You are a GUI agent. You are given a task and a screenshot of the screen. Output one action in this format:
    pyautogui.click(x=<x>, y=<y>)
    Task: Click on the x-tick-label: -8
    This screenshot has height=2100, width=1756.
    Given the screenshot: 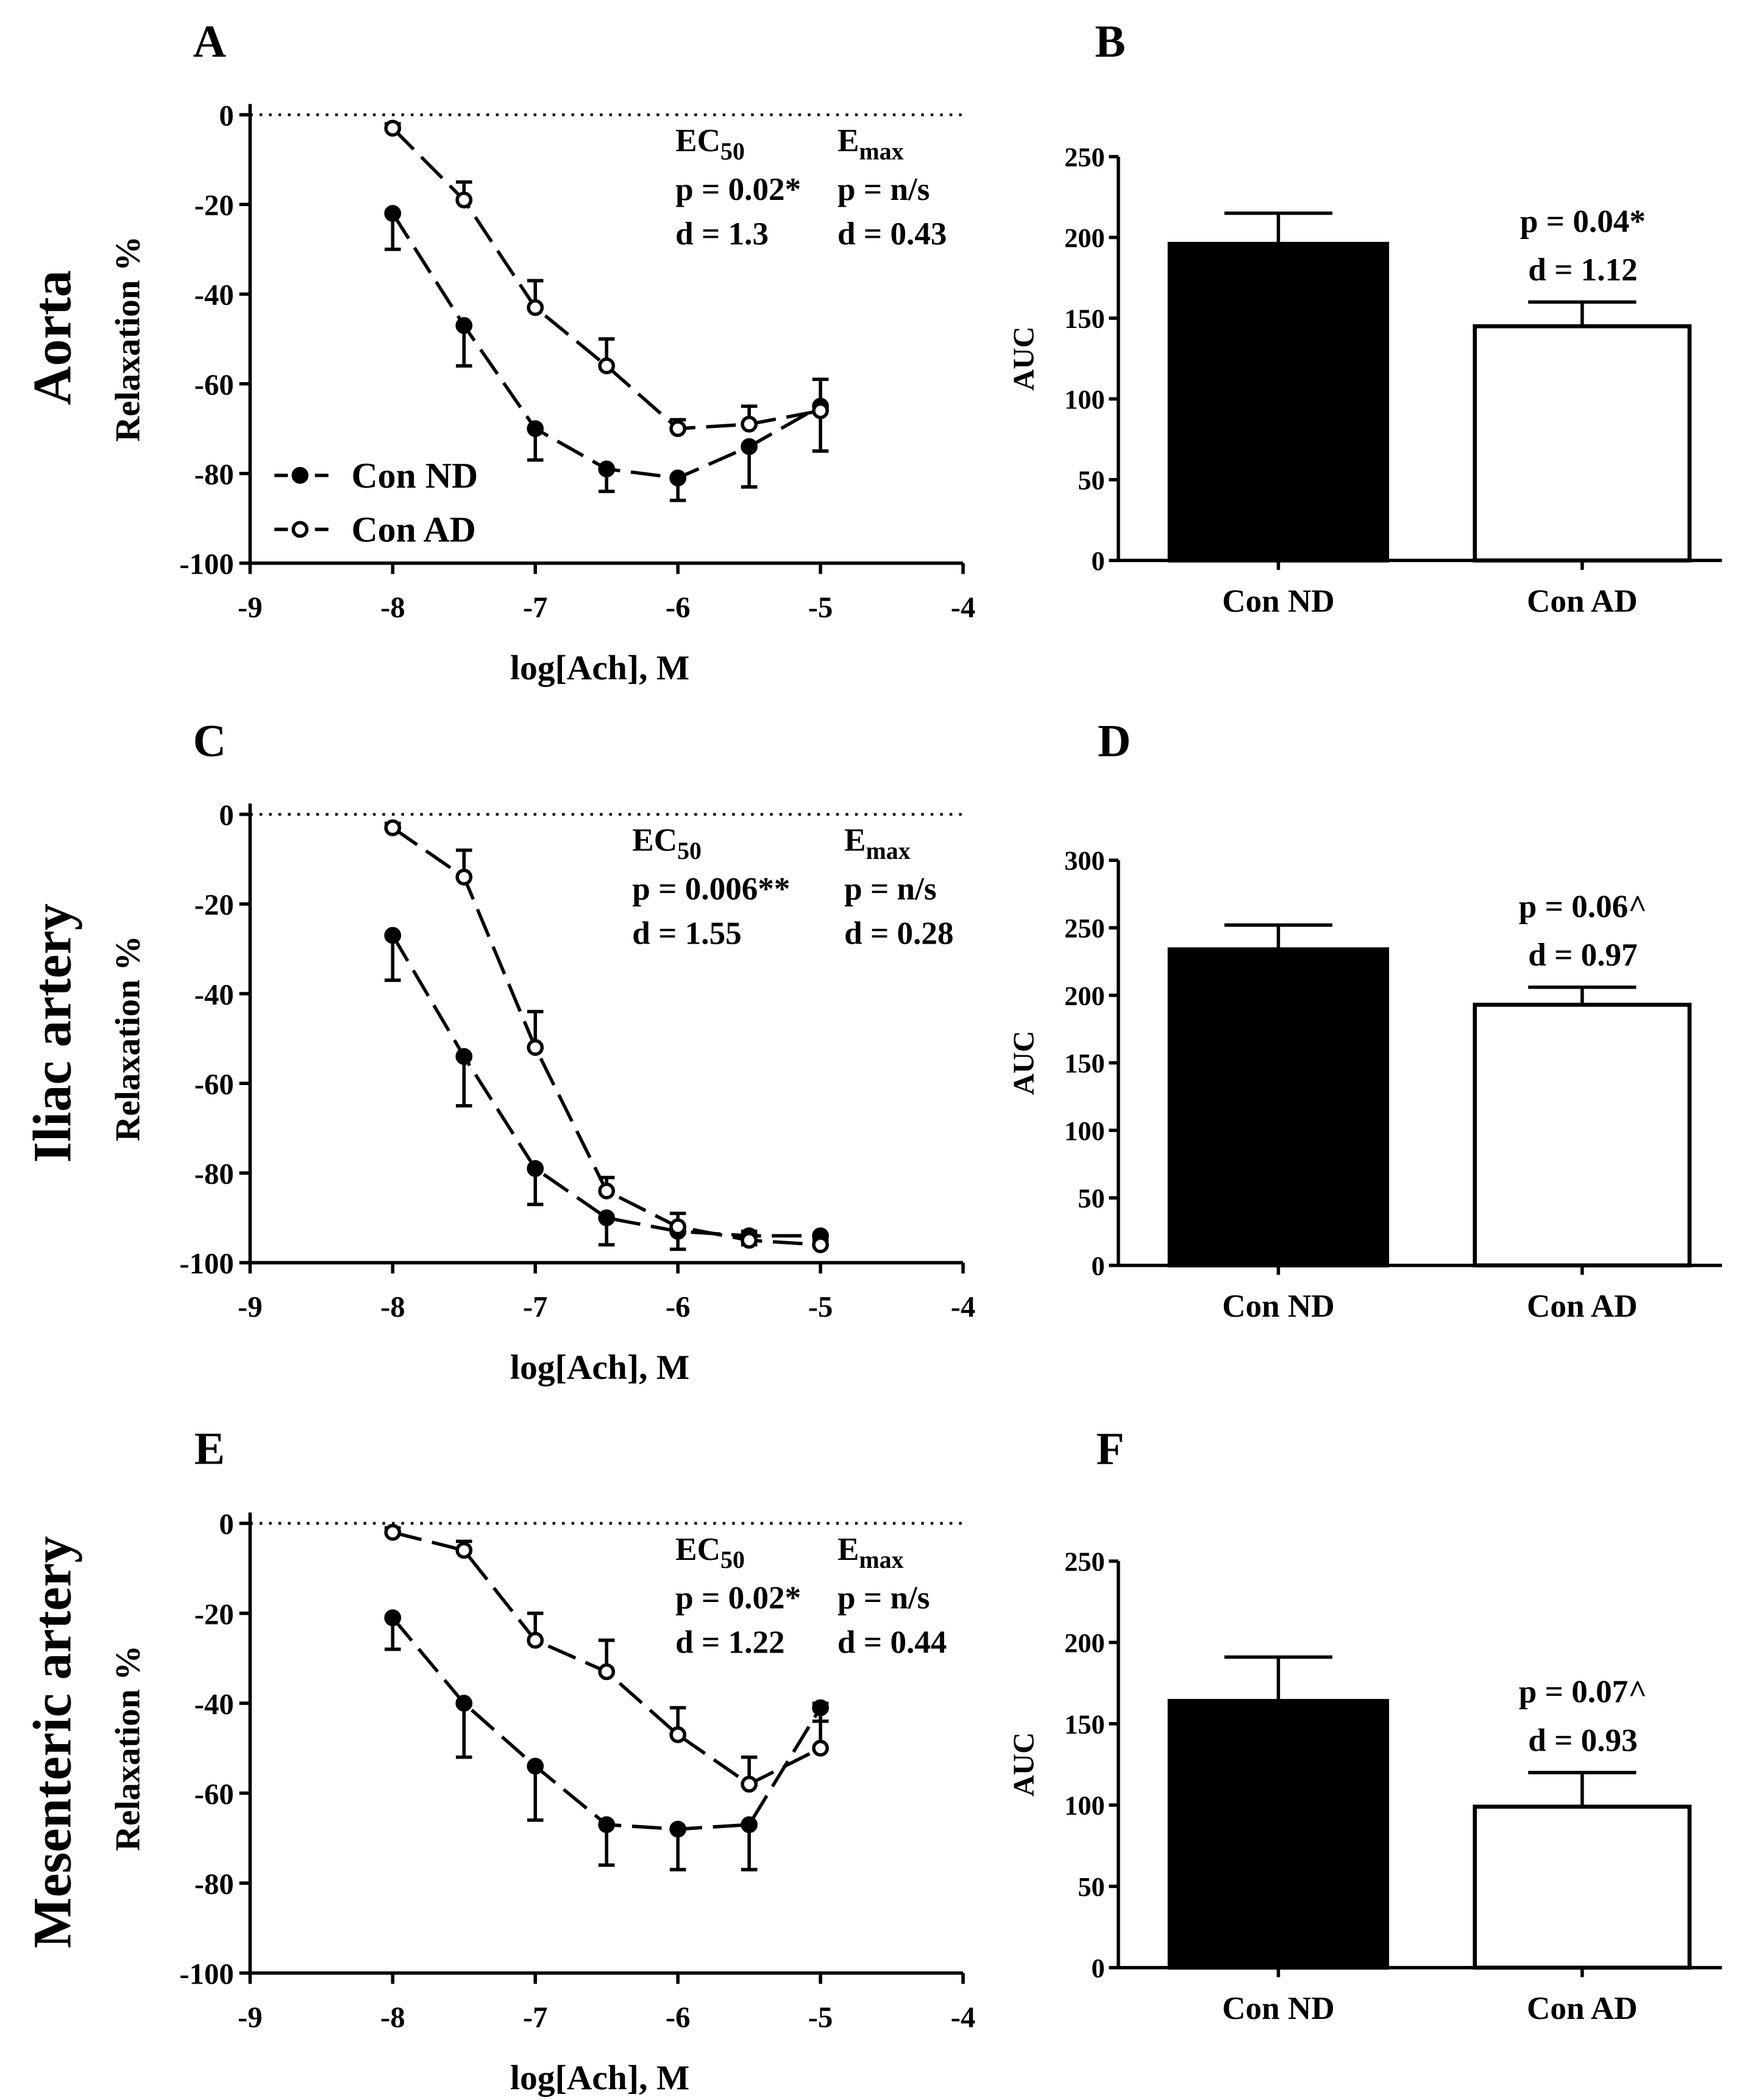 What is the action you would take?
    pyautogui.click(x=393, y=2017)
    